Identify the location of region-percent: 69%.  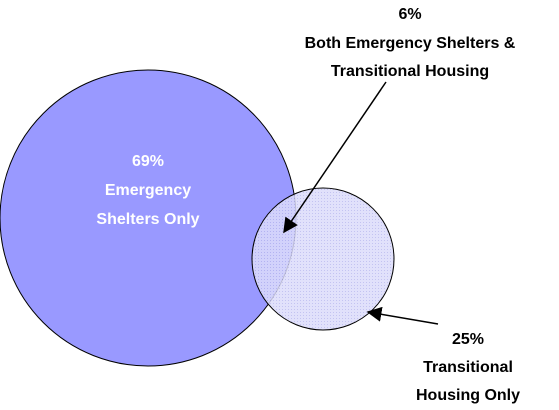
(148, 161).